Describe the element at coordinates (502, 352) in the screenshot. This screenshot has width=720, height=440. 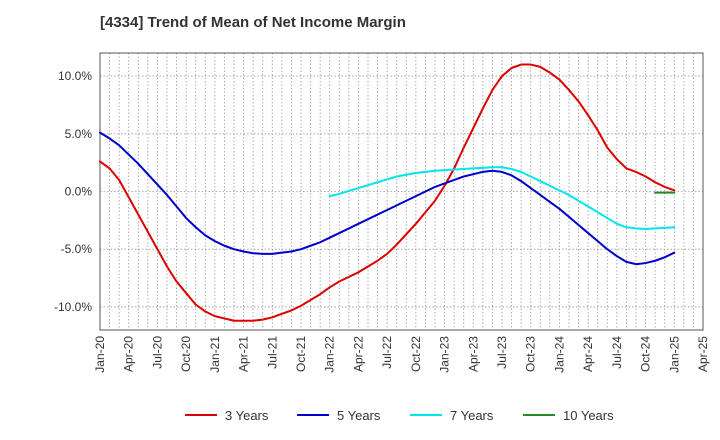
I see `x-tick-label: Jul-23` at that location.